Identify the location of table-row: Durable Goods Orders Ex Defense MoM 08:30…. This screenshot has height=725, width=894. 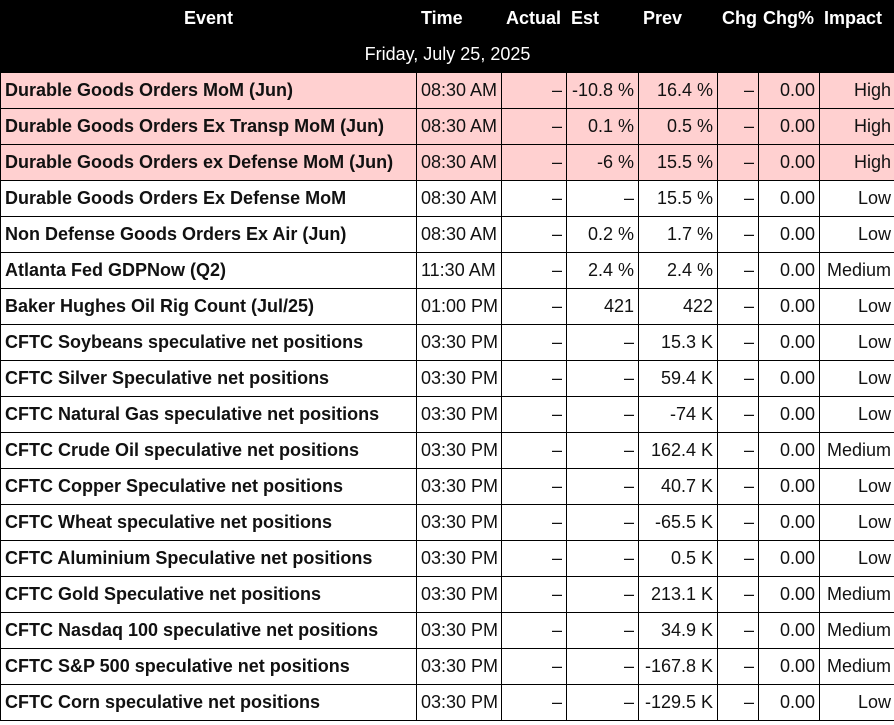
(447, 198).